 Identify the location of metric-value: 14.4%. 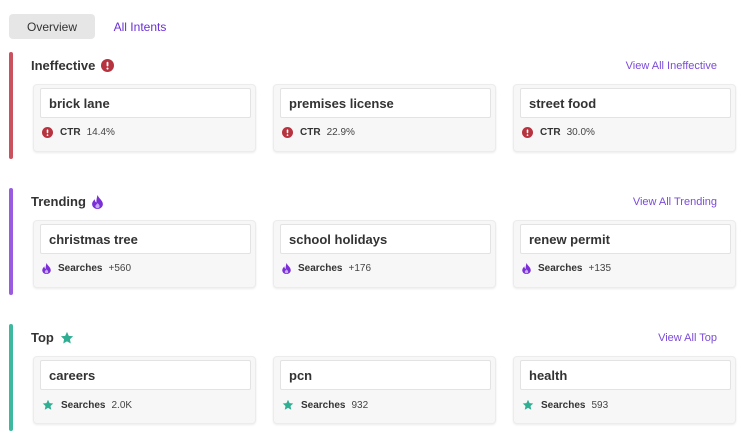
(100, 132).